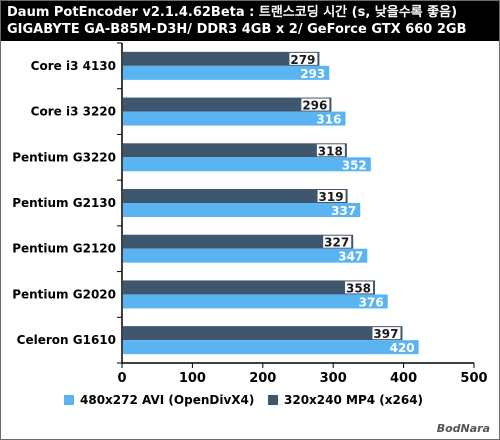  Describe the element at coordinates (167, 400) in the screenshot. I see `legend-label: 480x272 AVI (OpenDivX4)` at that location.